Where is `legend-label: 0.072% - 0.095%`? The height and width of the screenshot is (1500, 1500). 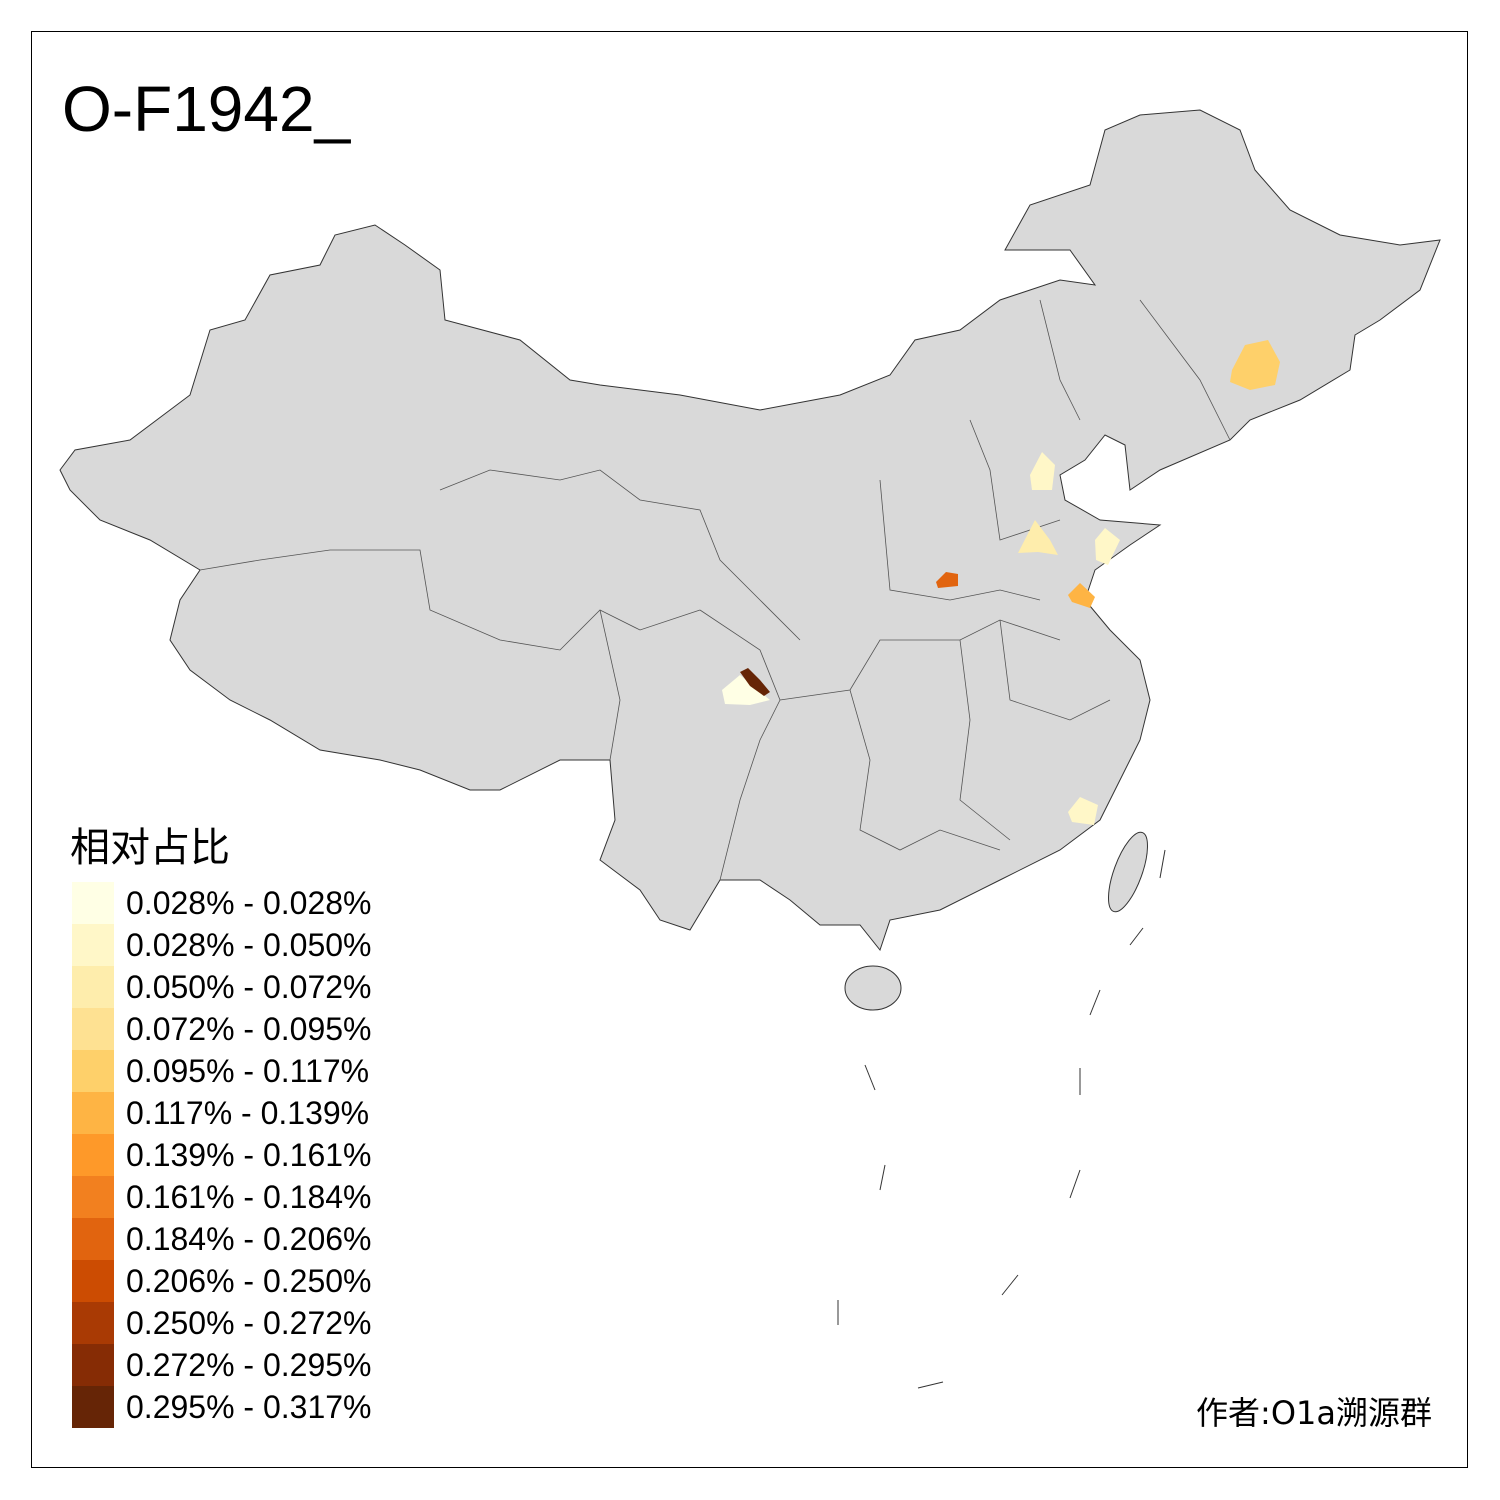
legend-label: 0.072% - 0.095% is located at coordinates (249, 1028).